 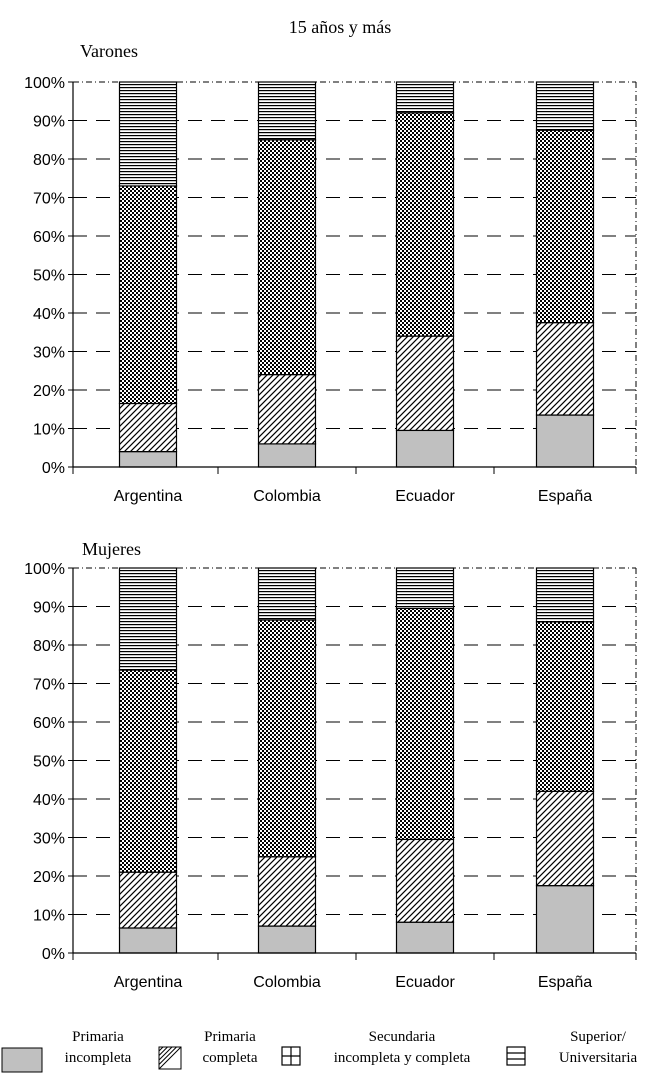 What do you see at coordinates (111, 549) in the screenshot?
I see `panel-subtitle-mujeres: Mujeres` at bounding box center [111, 549].